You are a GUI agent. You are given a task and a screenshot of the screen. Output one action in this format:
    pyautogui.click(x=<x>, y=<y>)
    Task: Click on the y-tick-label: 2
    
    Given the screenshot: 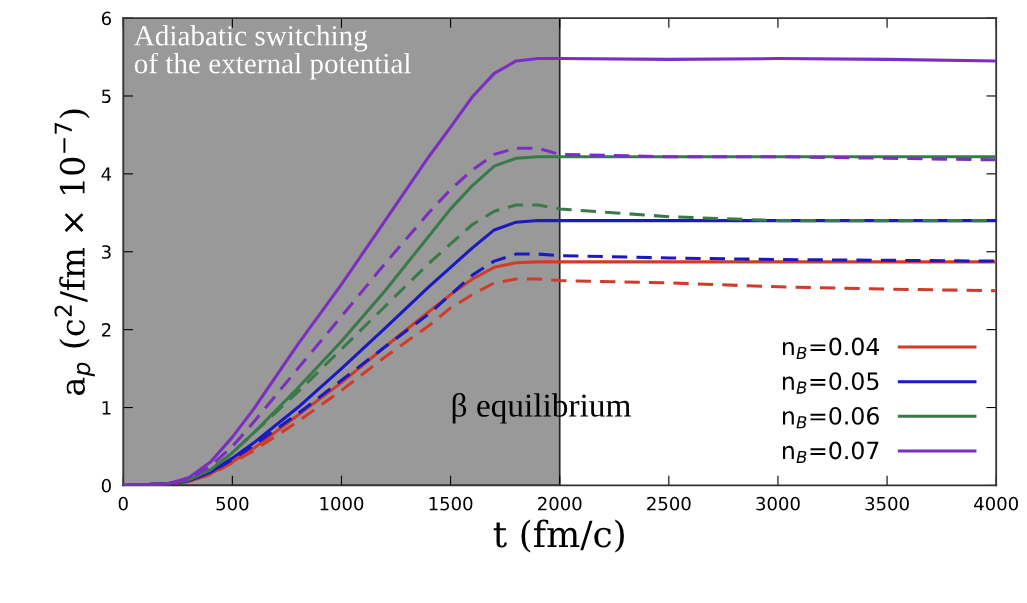 What is the action you would take?
    pyautogui.click(x=106, y=330)
    